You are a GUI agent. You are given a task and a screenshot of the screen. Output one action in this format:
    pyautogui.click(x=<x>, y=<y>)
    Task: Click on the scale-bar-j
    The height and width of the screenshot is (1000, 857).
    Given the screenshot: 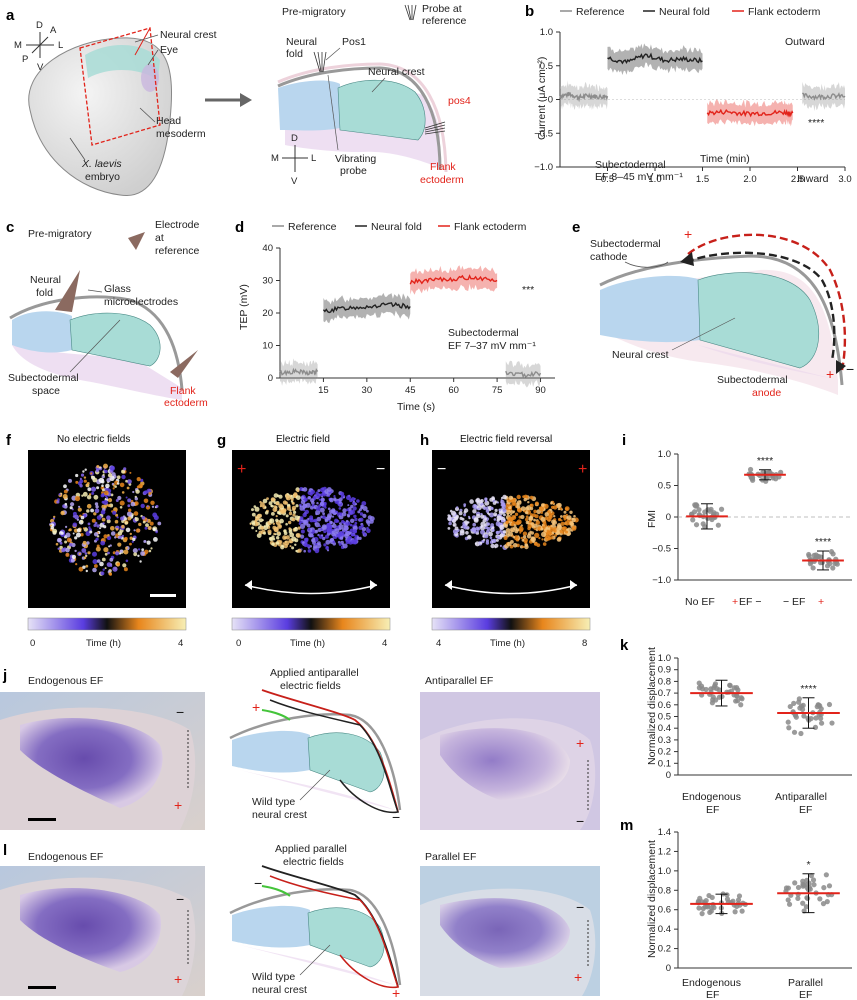 What is the action you would take?
    pyautogui.click(x=42, y=819)
    